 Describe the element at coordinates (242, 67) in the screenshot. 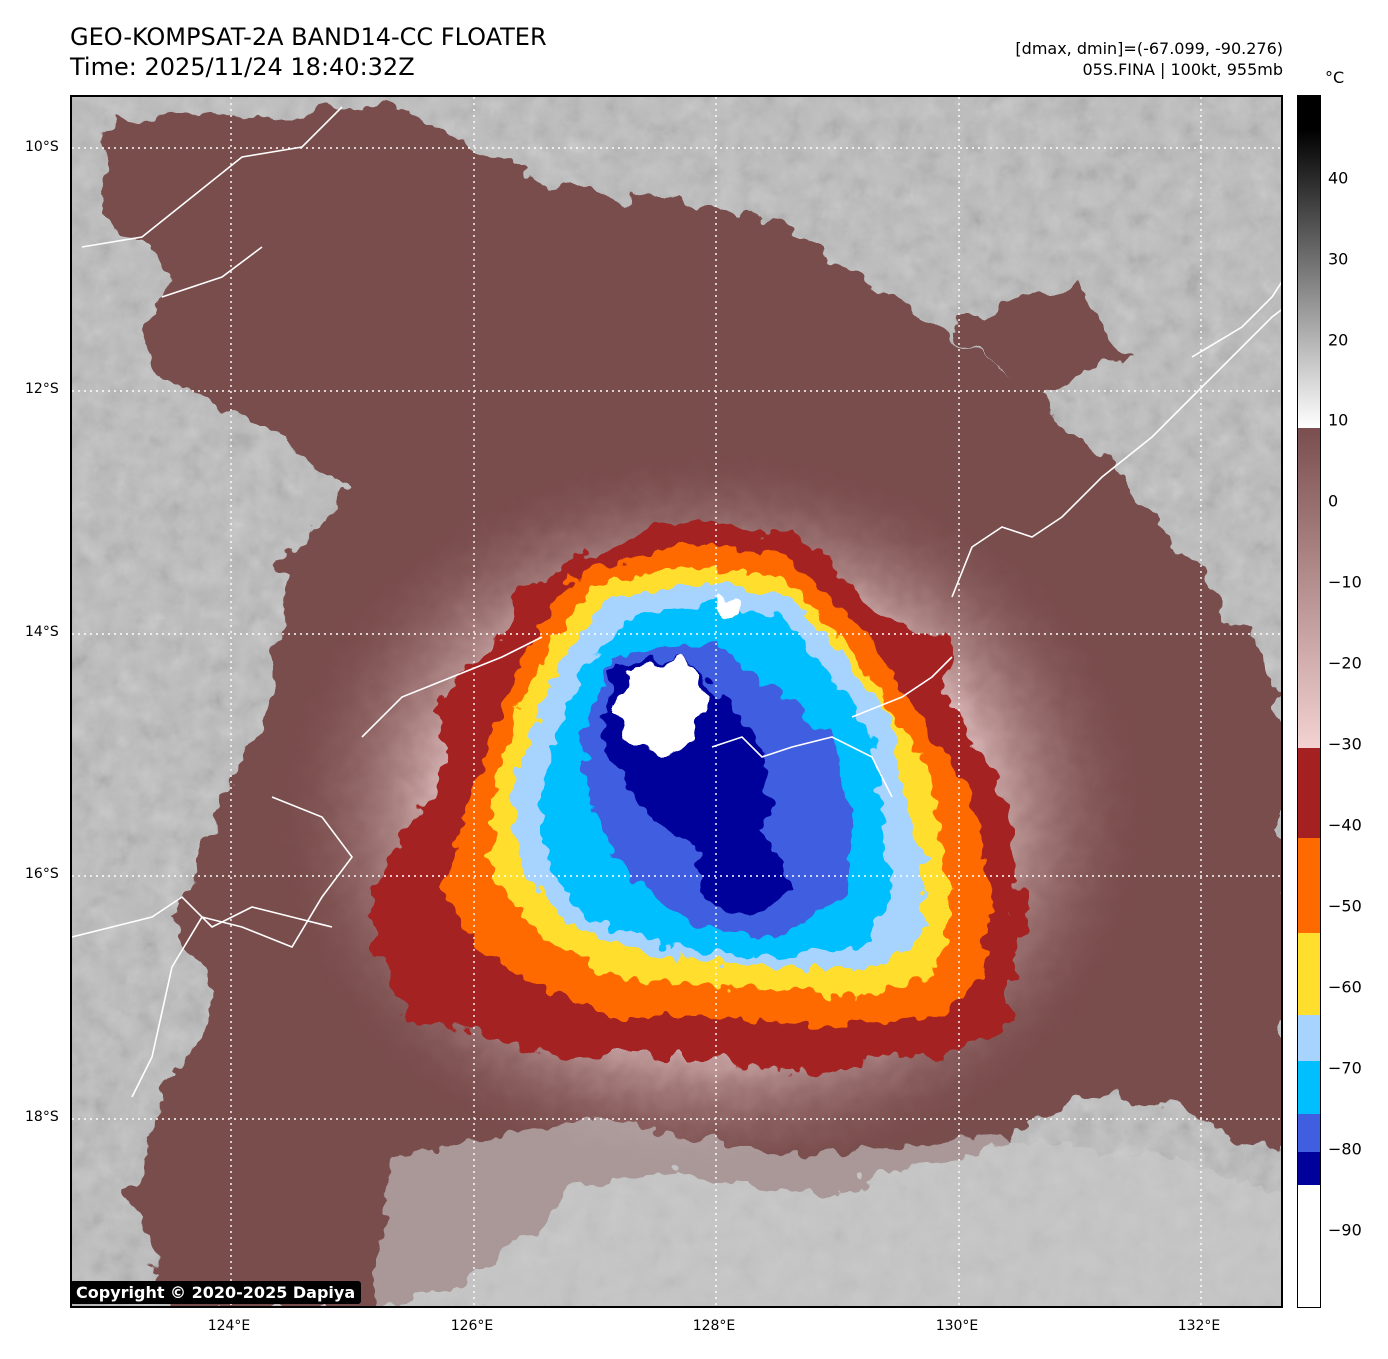

I see `title-line-2: Time: 2025/11/24 18:40:32Z` at that location.